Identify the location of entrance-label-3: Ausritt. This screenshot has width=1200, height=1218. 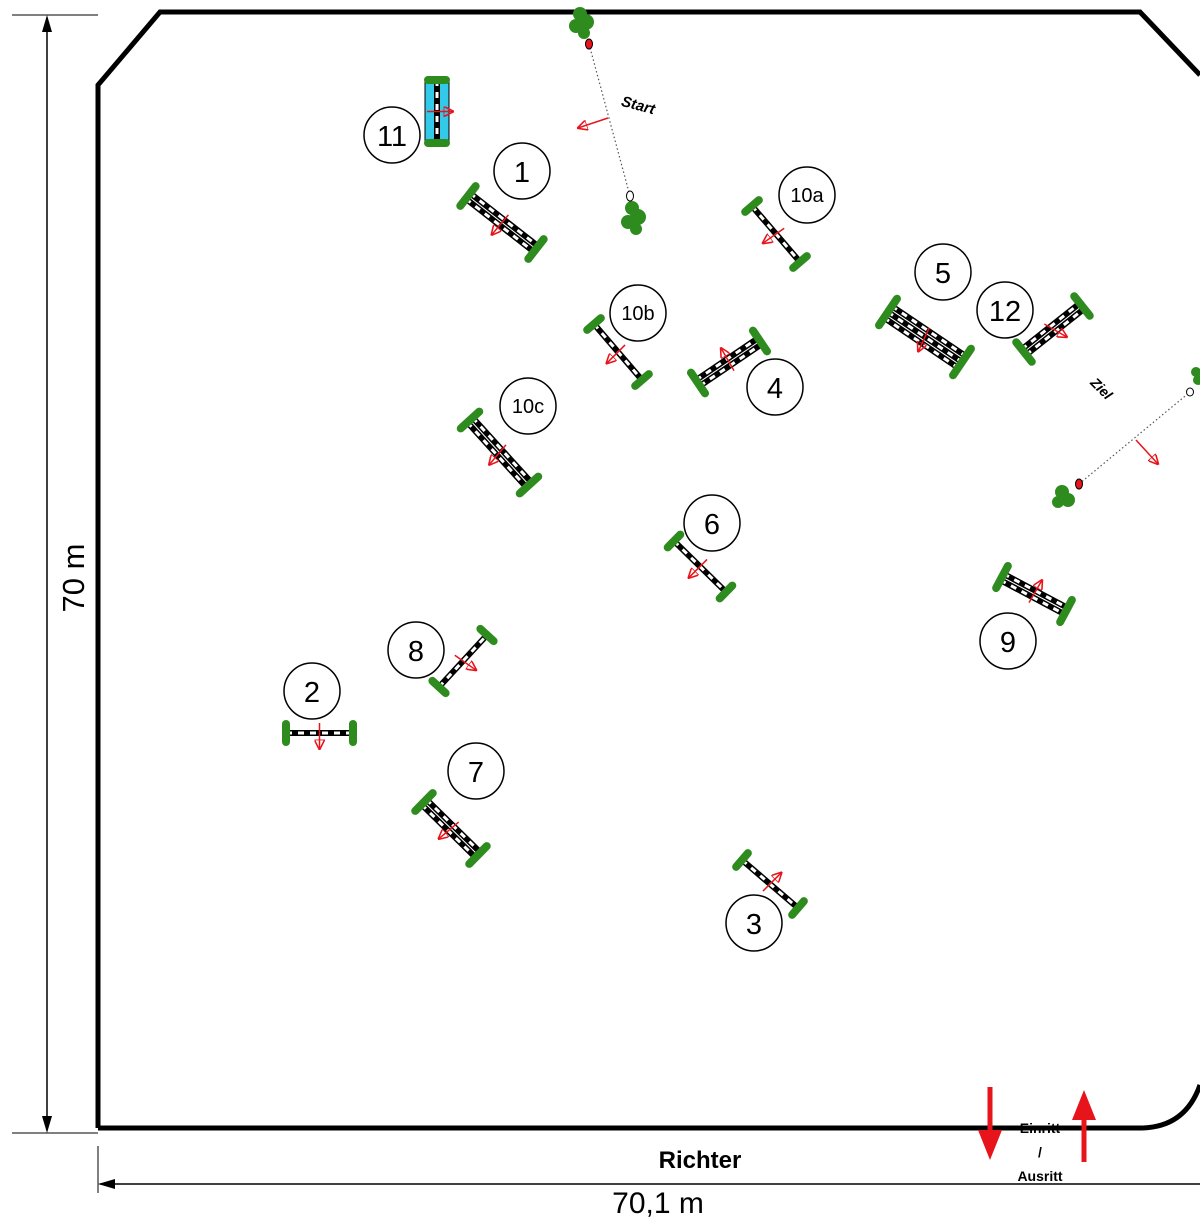
(1039, 1176).